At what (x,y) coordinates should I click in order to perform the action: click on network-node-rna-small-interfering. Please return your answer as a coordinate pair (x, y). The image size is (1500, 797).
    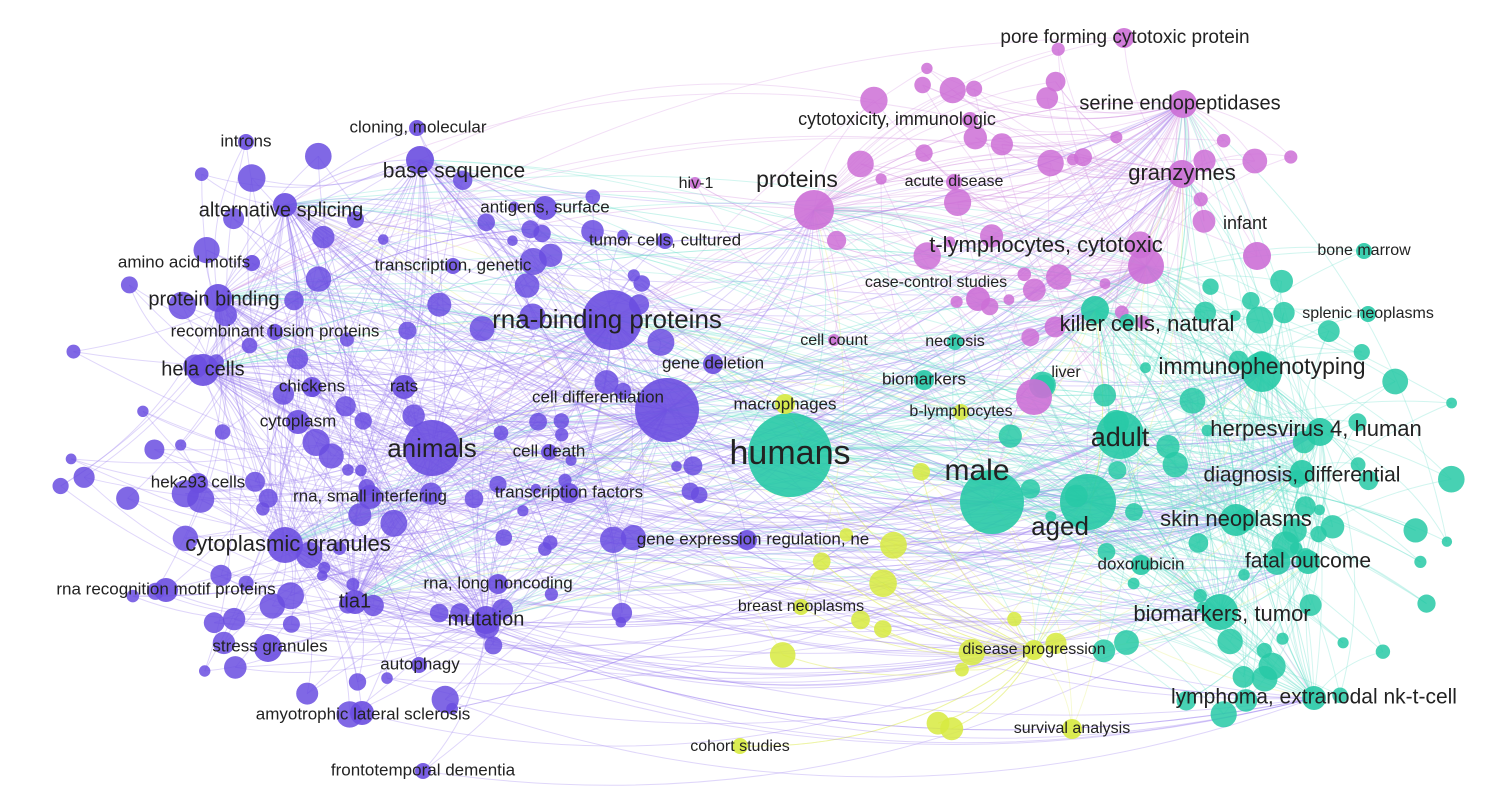
    Looking at the image, I should click on (370, 497).